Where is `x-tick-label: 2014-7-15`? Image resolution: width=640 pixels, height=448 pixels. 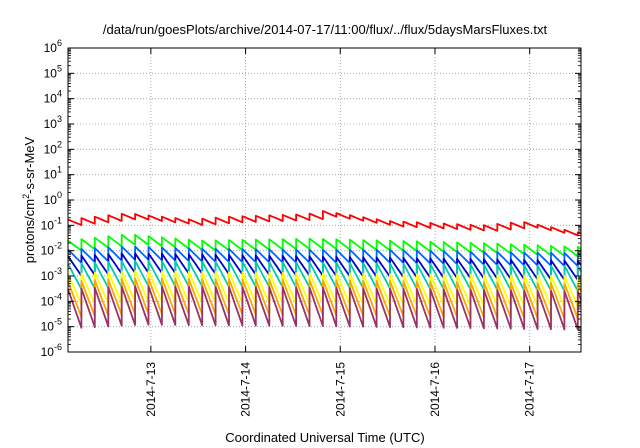 x-tick-label: 2014-7-15 is located at coordinates (340, 389).